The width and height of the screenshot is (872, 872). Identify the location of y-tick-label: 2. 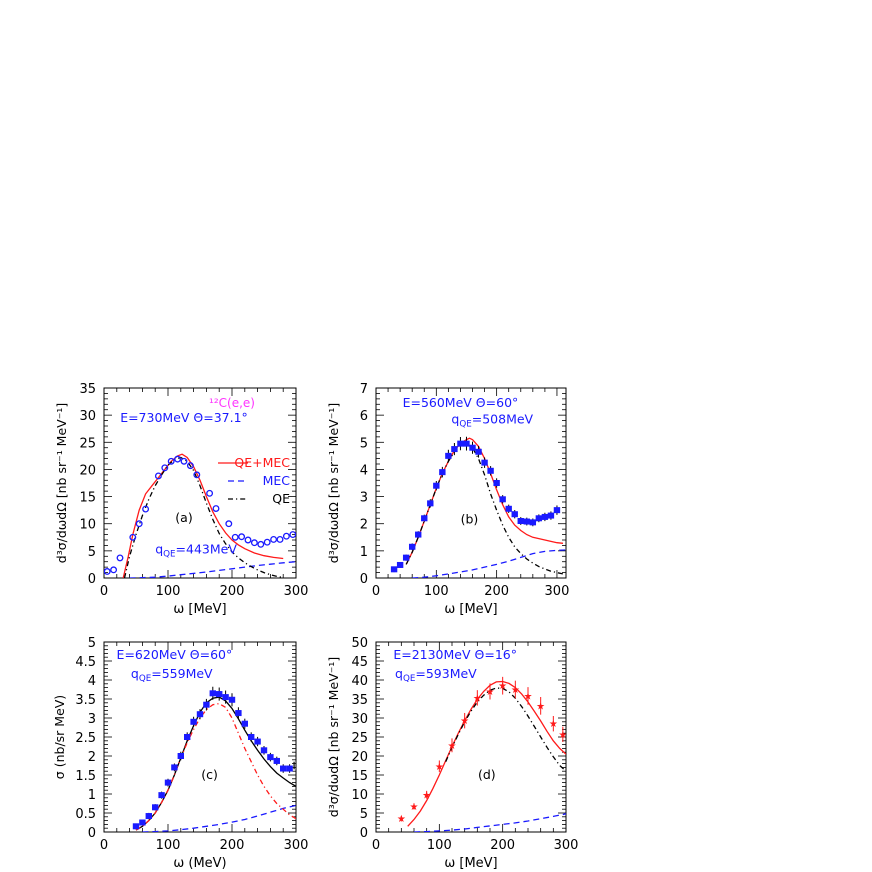
(364, 525).